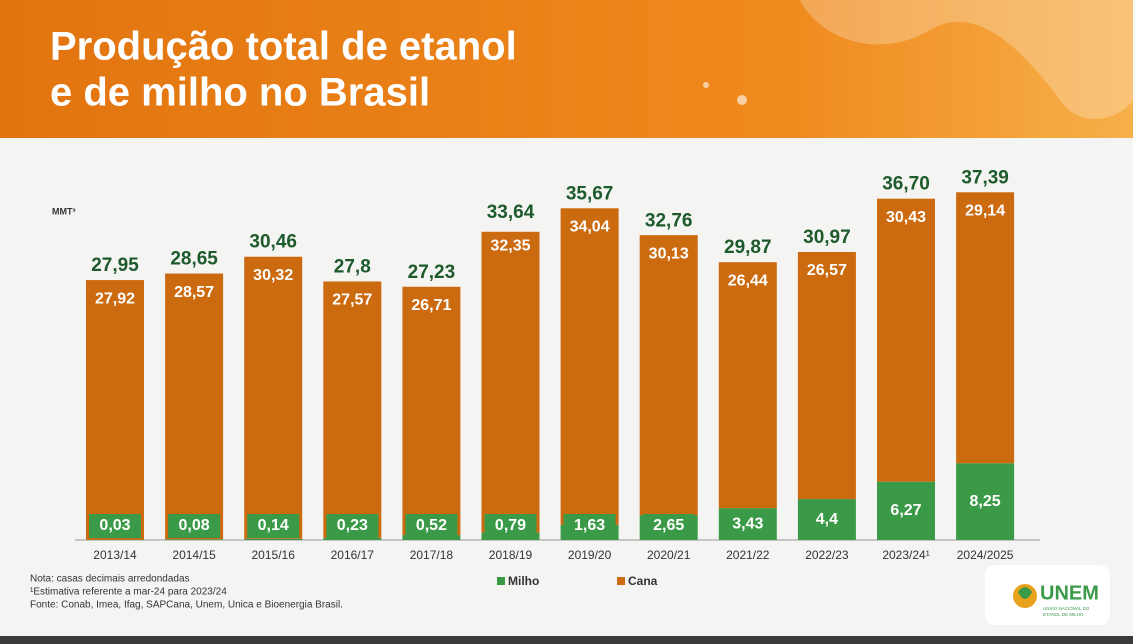  Describe the element at coordinates (194, 292) in the screenshot. I see `cana-value-label: 28,57` at that location.